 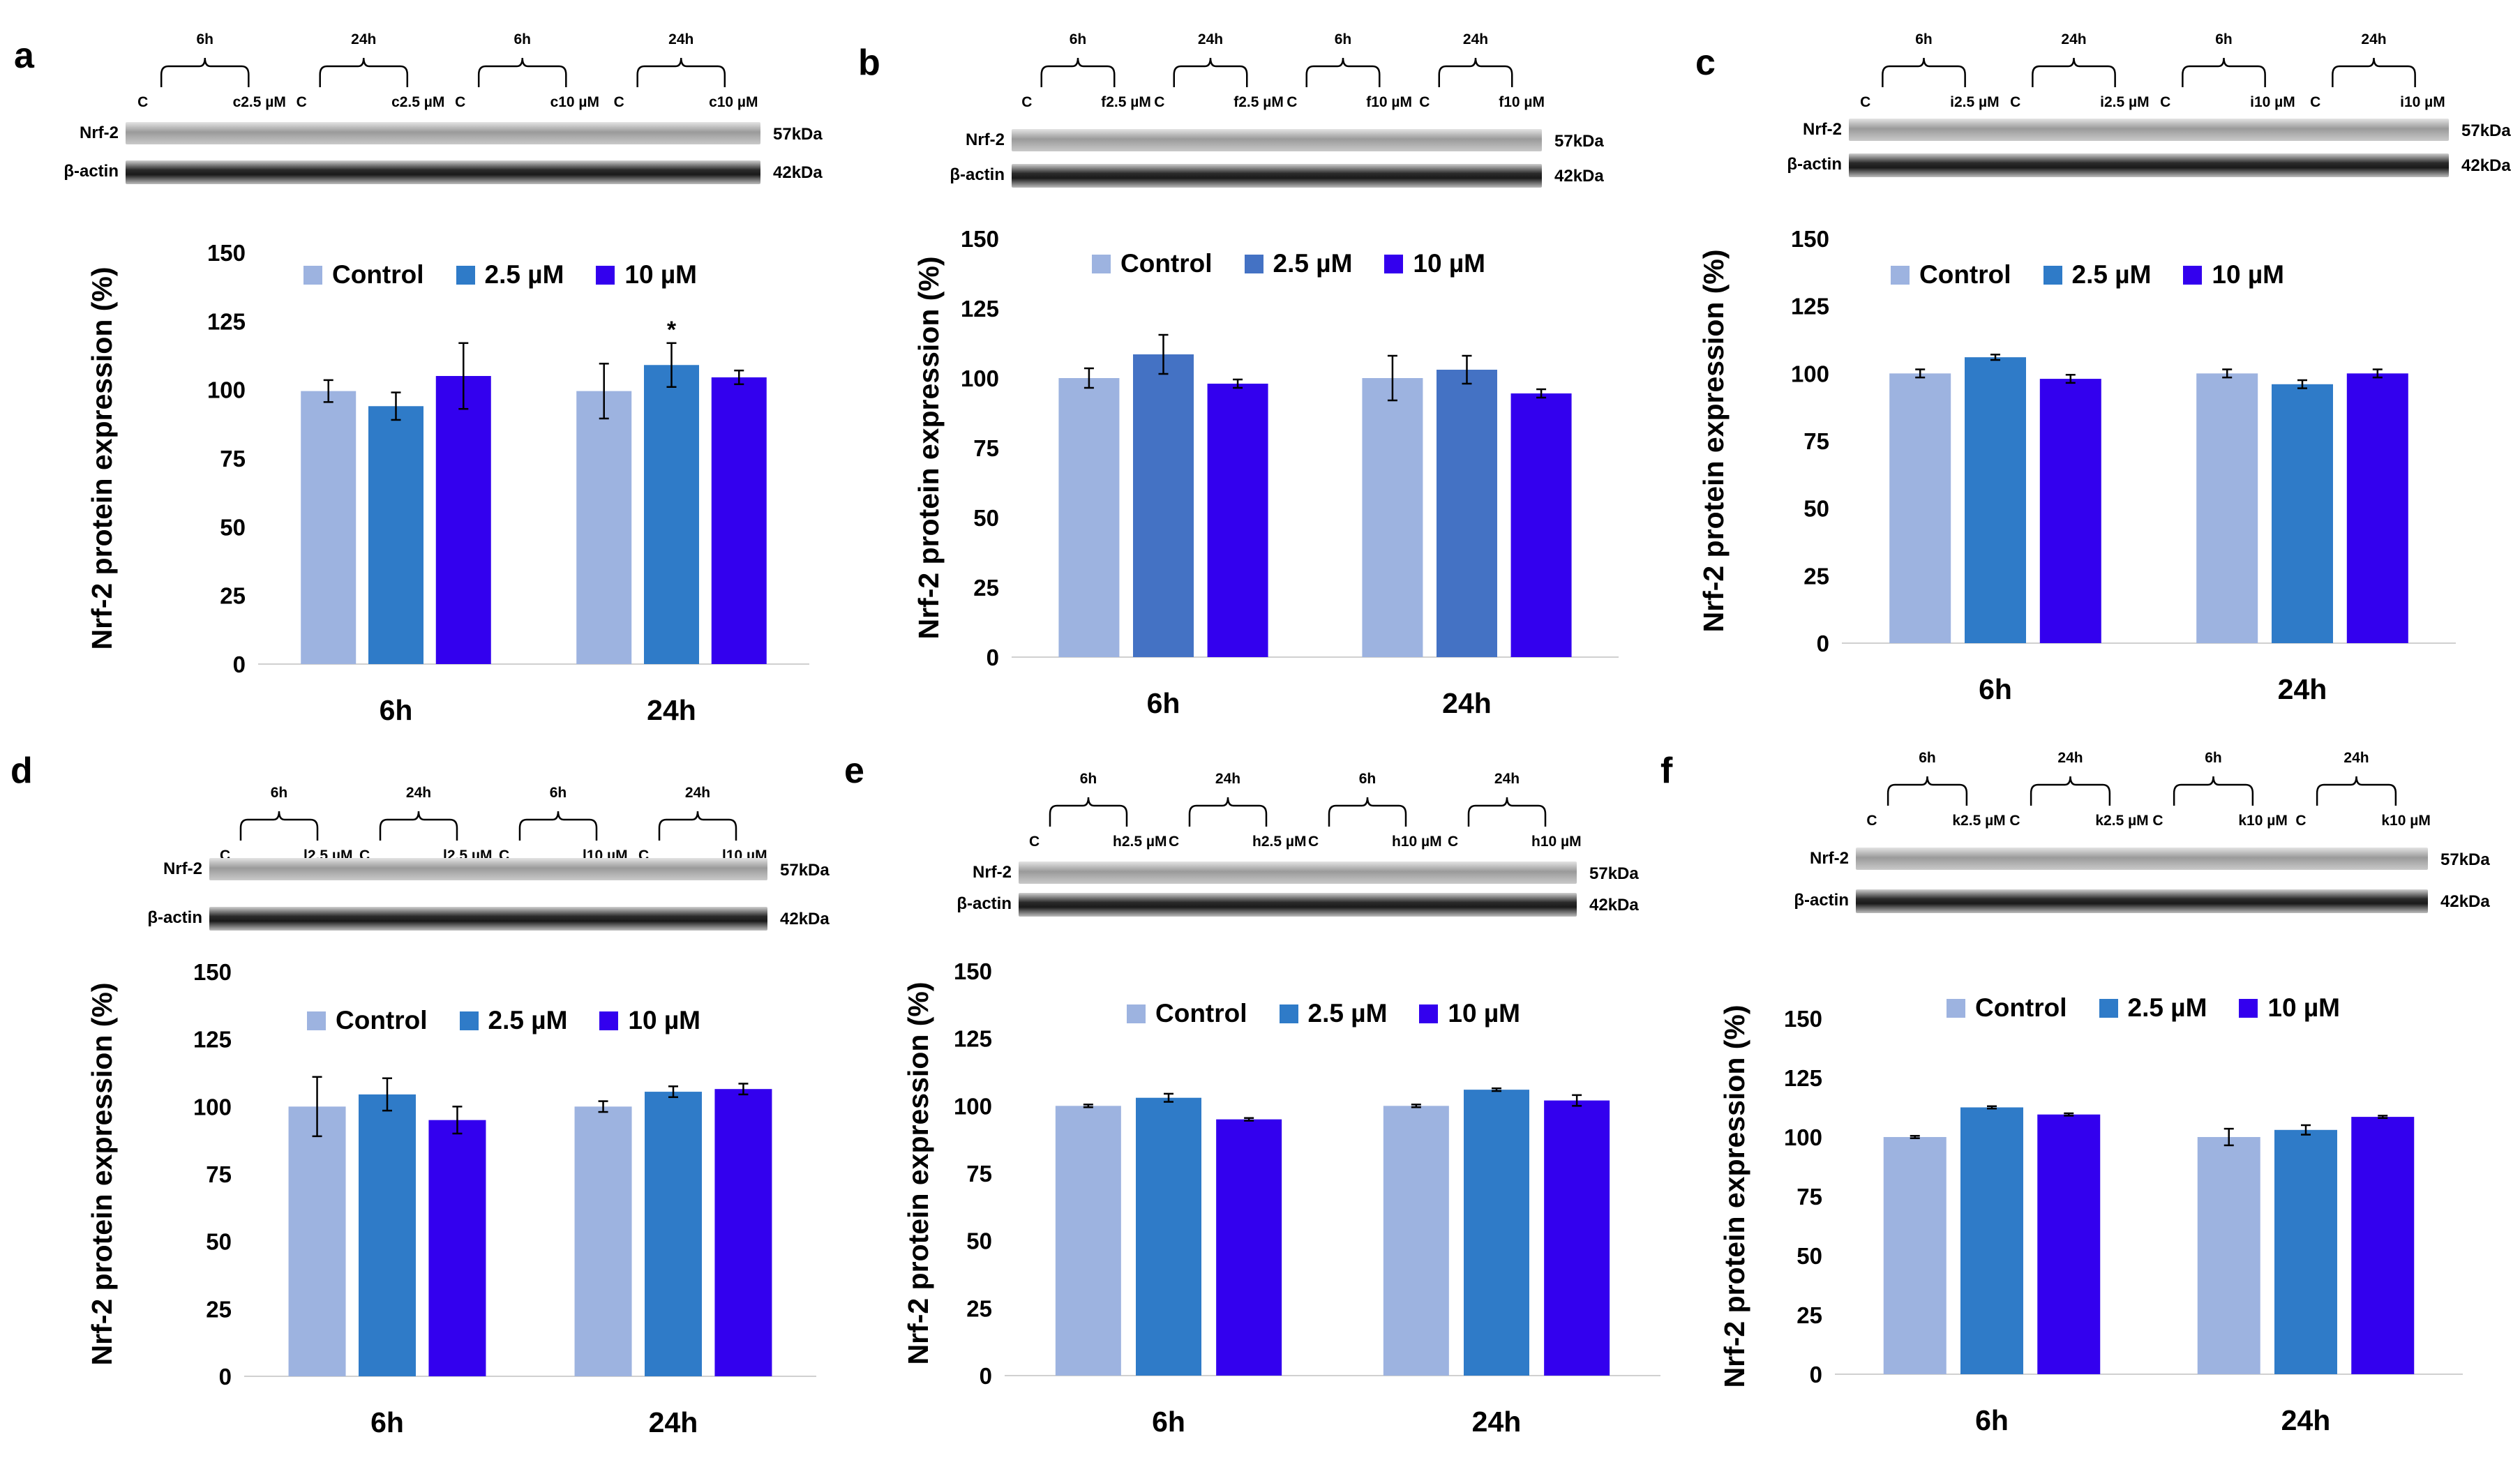 What do you see at coordinates (510, 274) in the screenshot?
I see `legend-item: 2.5 µM` at bounding box center [510, 274].